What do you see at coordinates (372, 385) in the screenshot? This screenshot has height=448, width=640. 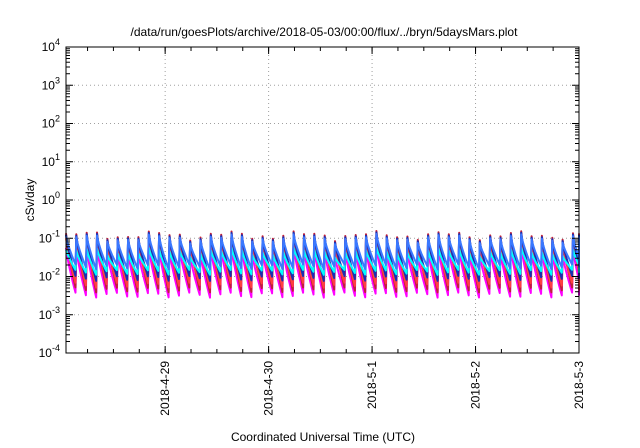 I see `x-tick-label: 2018-5-1` at bounding box center [372, 385].